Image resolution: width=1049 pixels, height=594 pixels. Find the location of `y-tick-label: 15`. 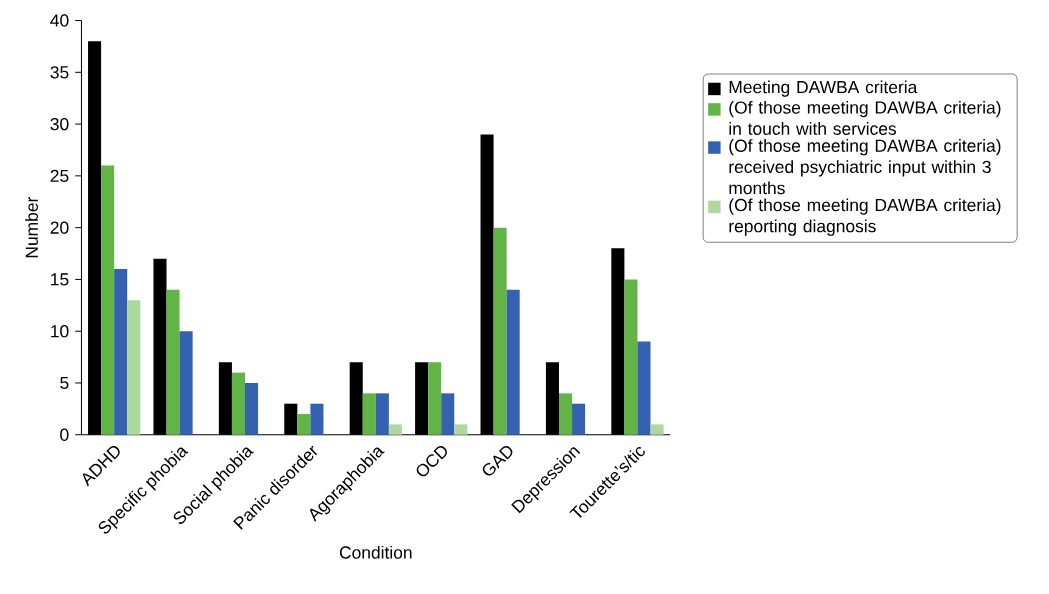

y-tick-label: 15 is located at coordinates (60, 279).